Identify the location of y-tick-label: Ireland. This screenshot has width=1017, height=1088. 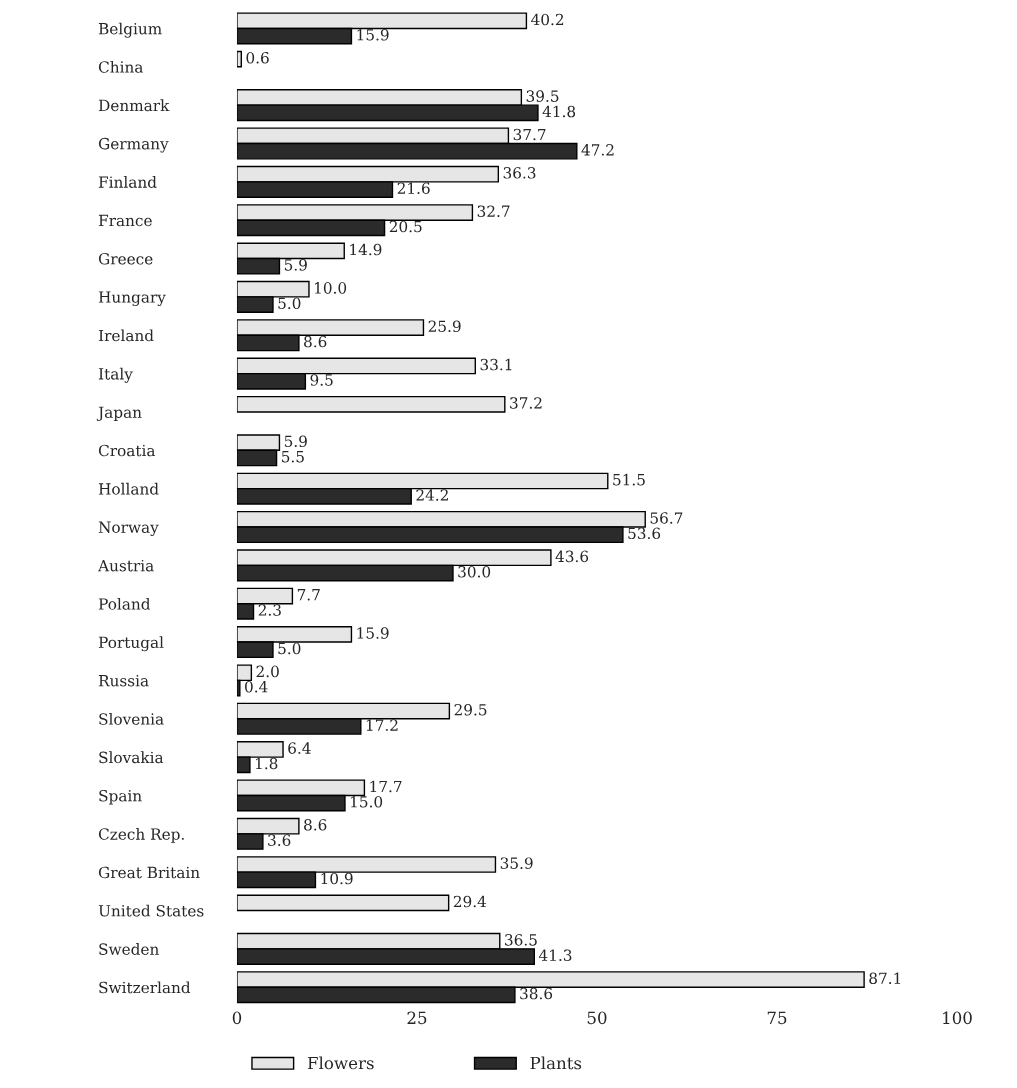
(126, 335).